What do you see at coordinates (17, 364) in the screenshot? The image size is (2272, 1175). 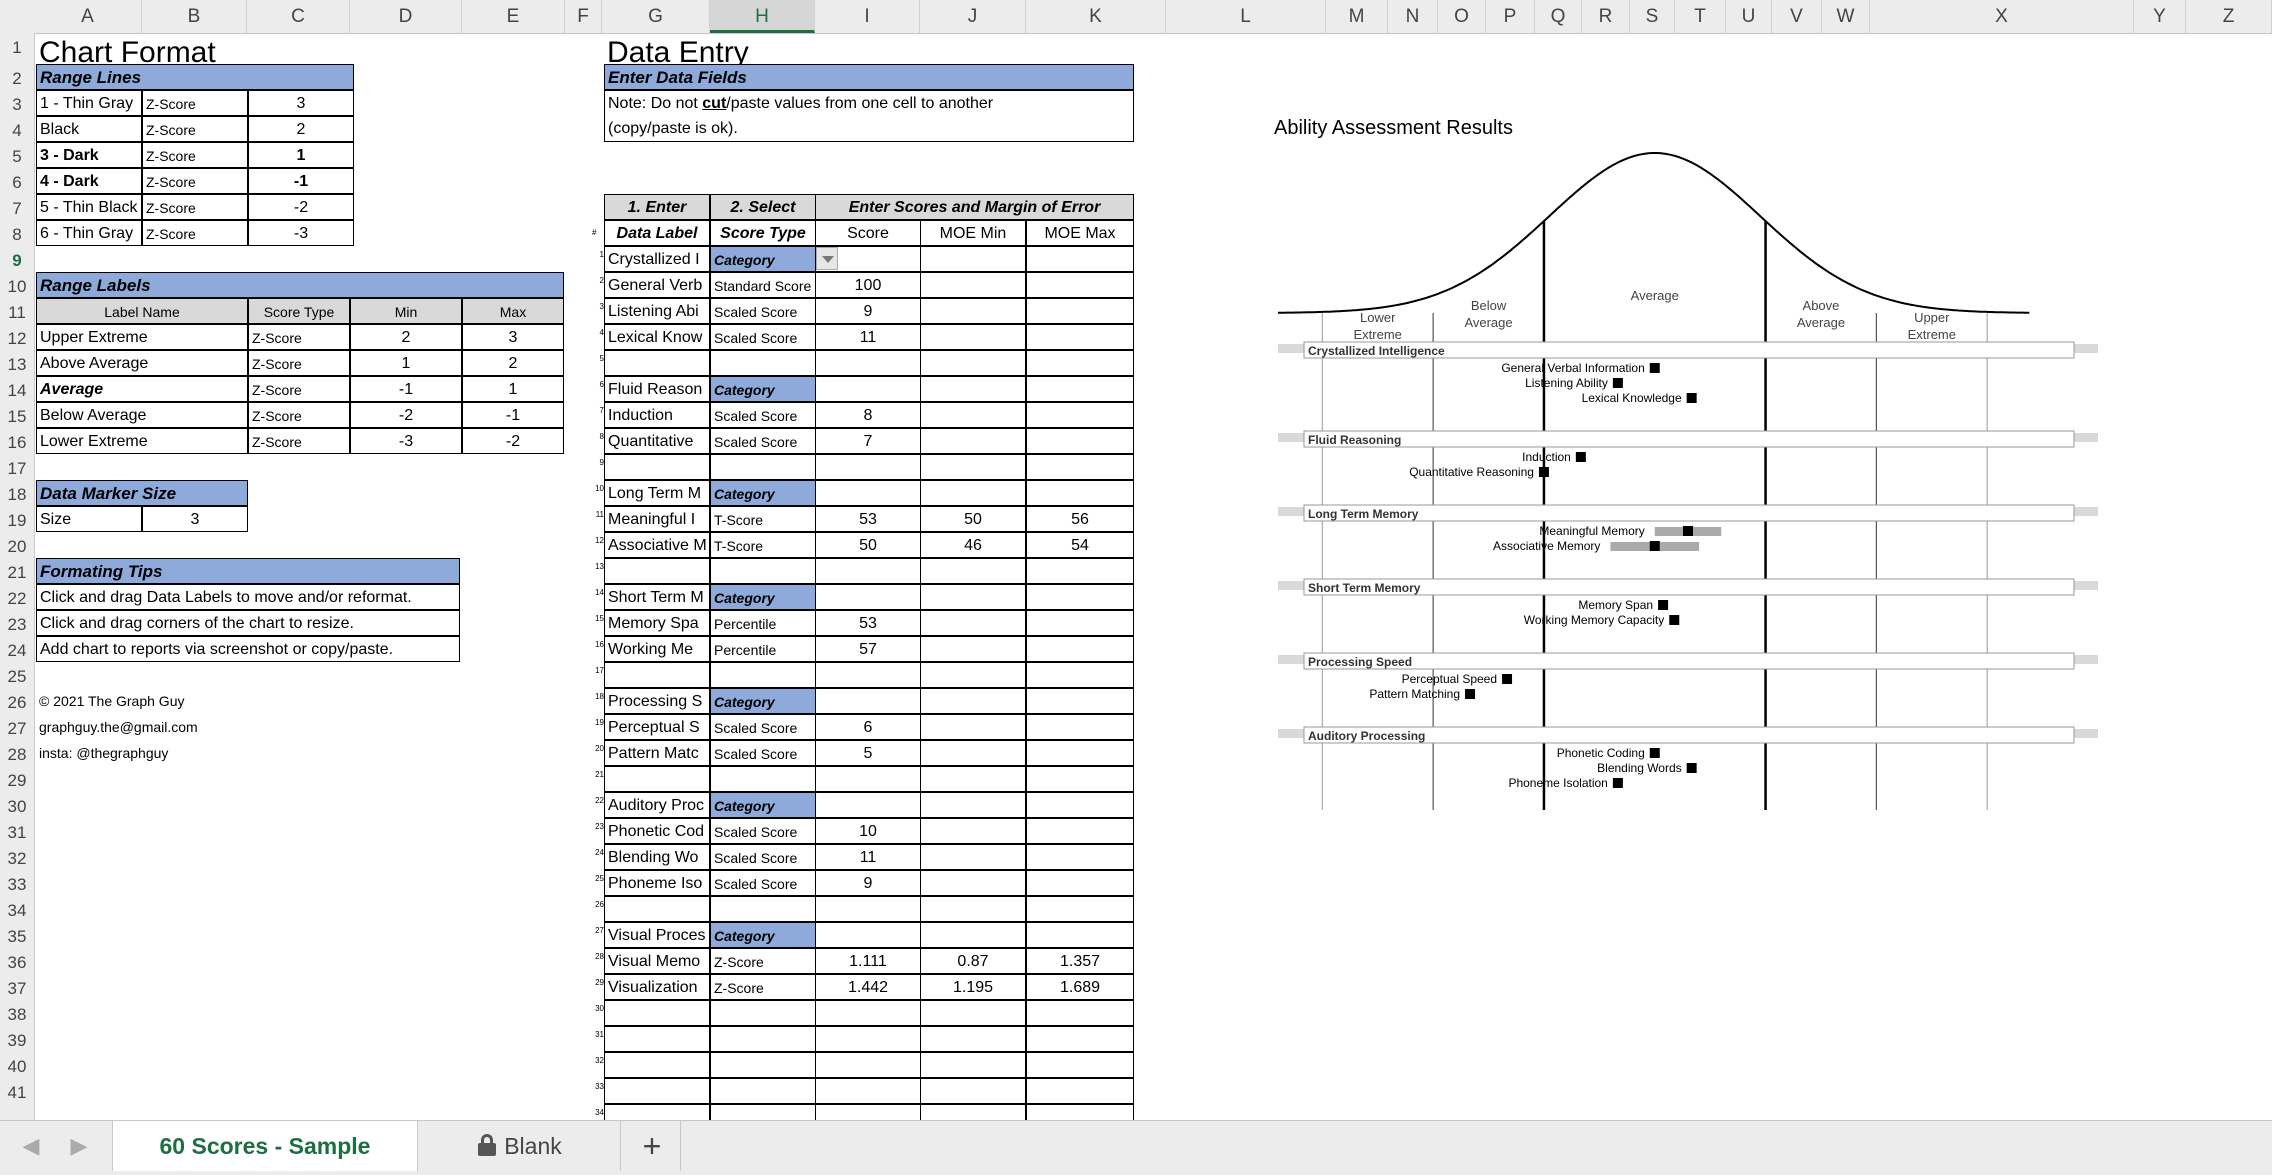 I see `row-header-13: 13` at bounding box center [17, 364].